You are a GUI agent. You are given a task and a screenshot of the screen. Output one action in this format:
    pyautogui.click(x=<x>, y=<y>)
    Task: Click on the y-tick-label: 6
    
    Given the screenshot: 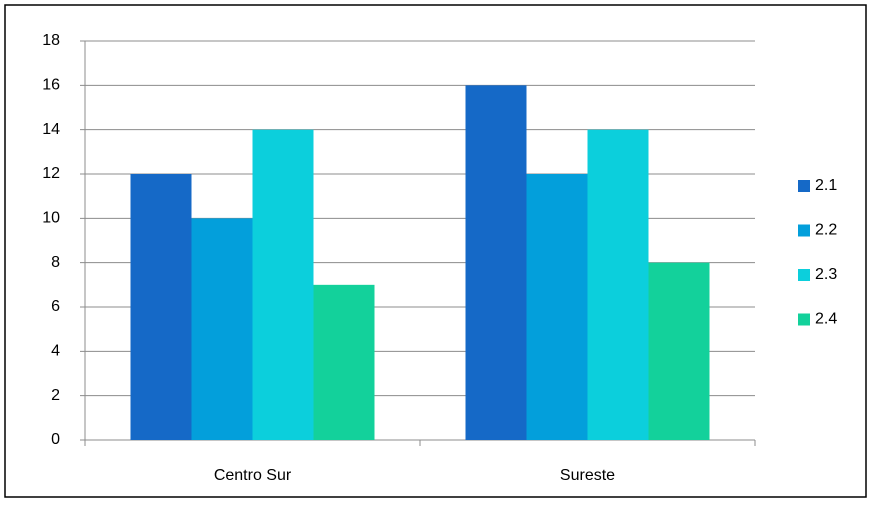 What is the action you would take?
    pyautogui.click(x=55, y=306)
    